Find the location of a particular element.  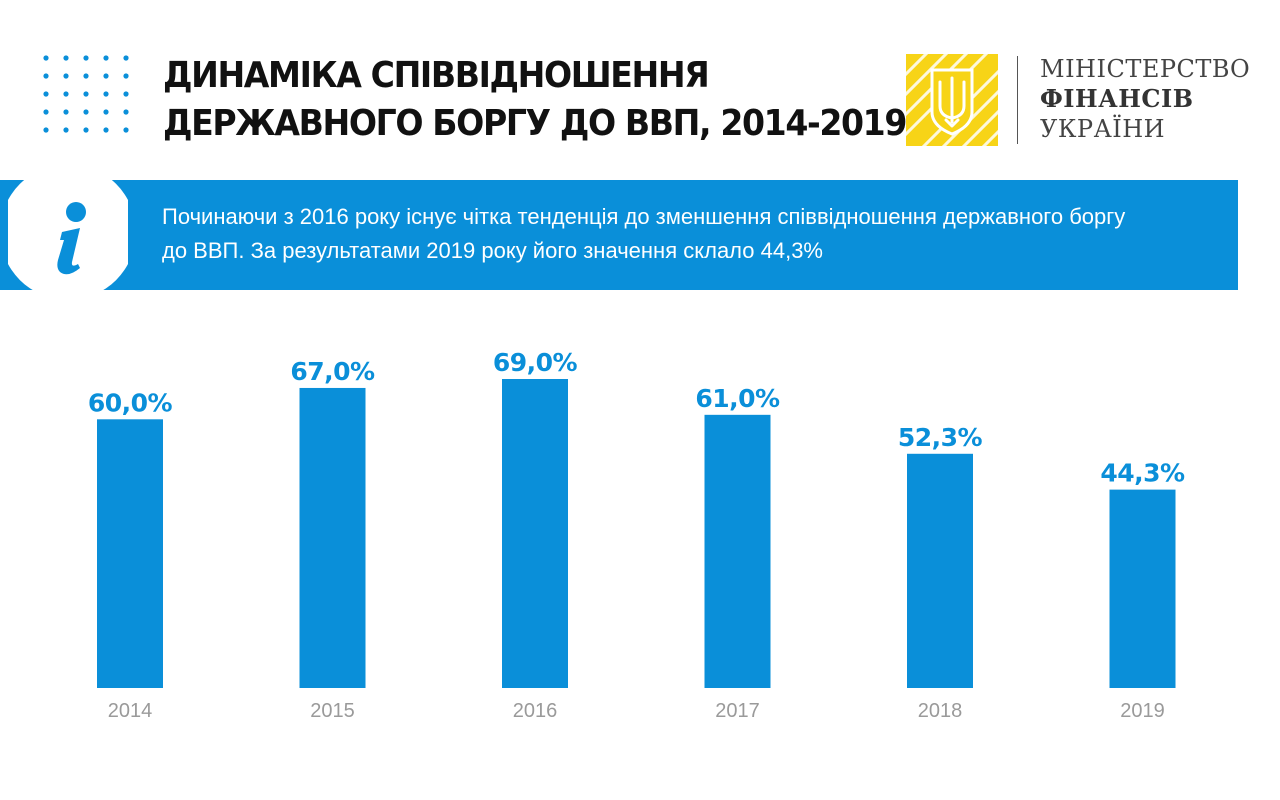

decorative-dot-grid is located at coordinates (86, 94).